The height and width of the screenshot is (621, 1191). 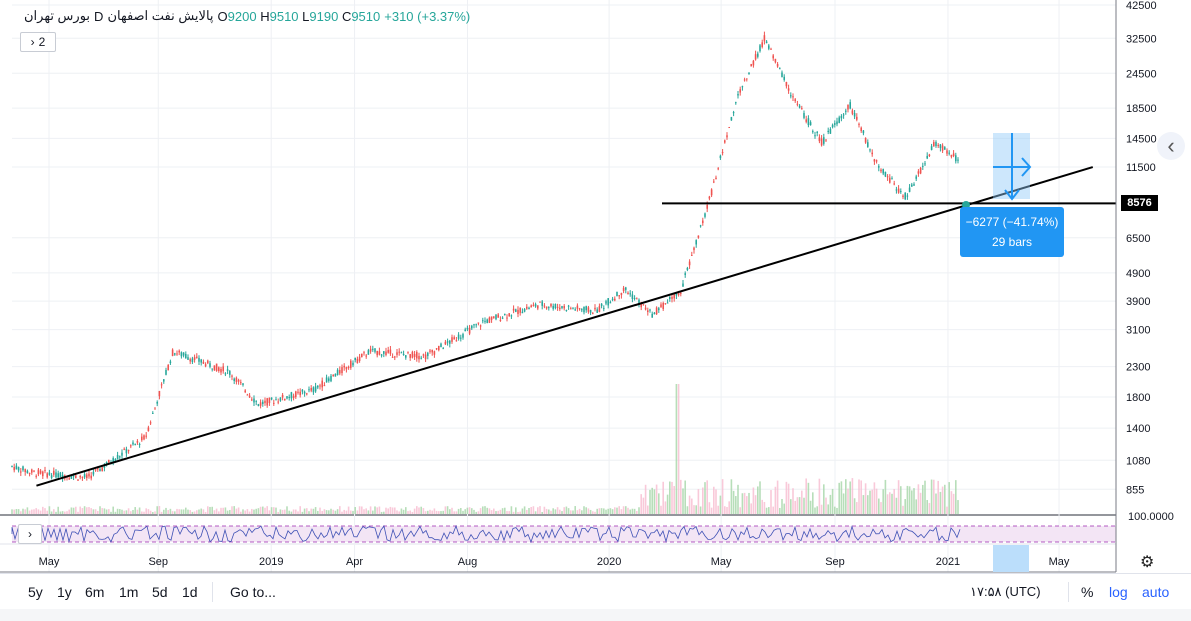 What do you see at coordinates (160, 592) in the screenshot?
I see `range-5d-button: 5d` at bounding box center [160, 592].